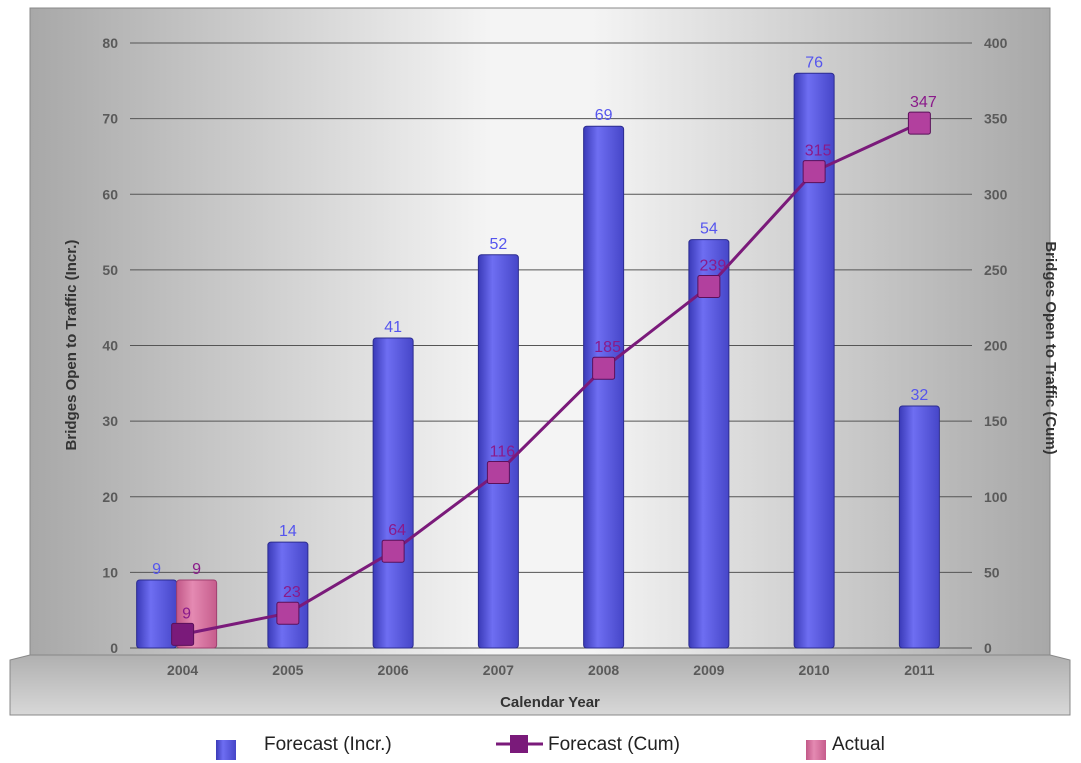  What do you see at coordinates (814, 62) in the screenshot?
I see `forecast-incr-data-label: 76` at bounding box center [814, 62].